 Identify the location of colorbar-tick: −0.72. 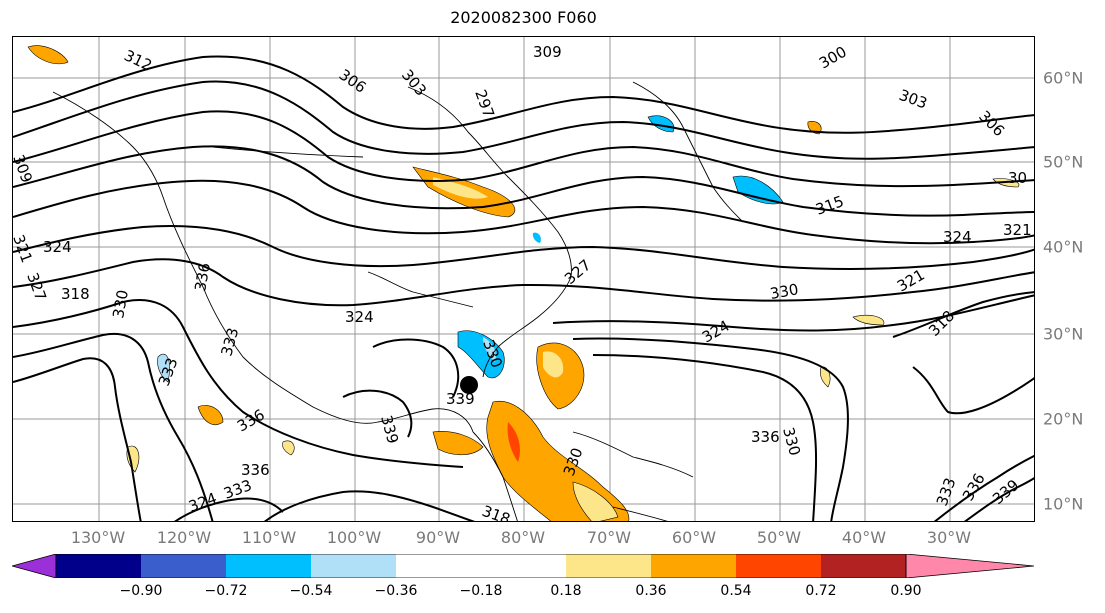
(226, 591).